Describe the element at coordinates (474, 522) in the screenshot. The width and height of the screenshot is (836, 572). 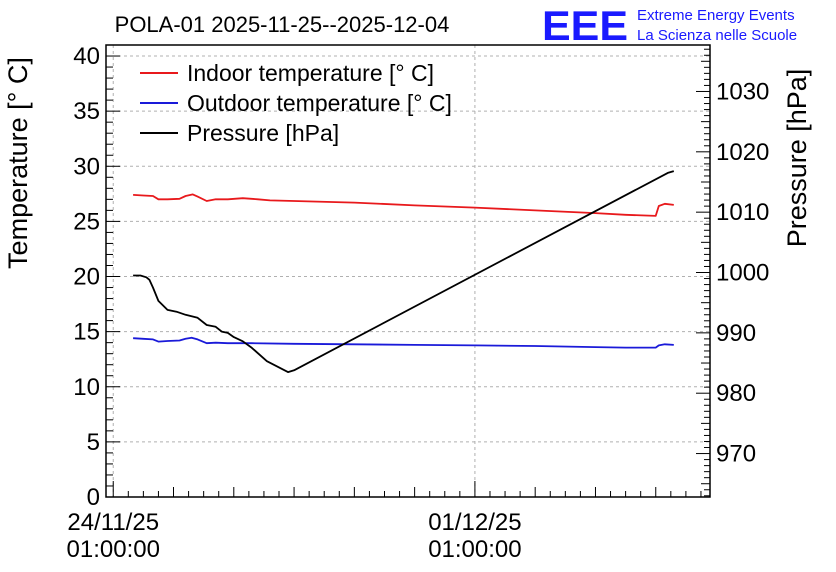
I see `x-tick-label-date: 01/12/25` at that location.